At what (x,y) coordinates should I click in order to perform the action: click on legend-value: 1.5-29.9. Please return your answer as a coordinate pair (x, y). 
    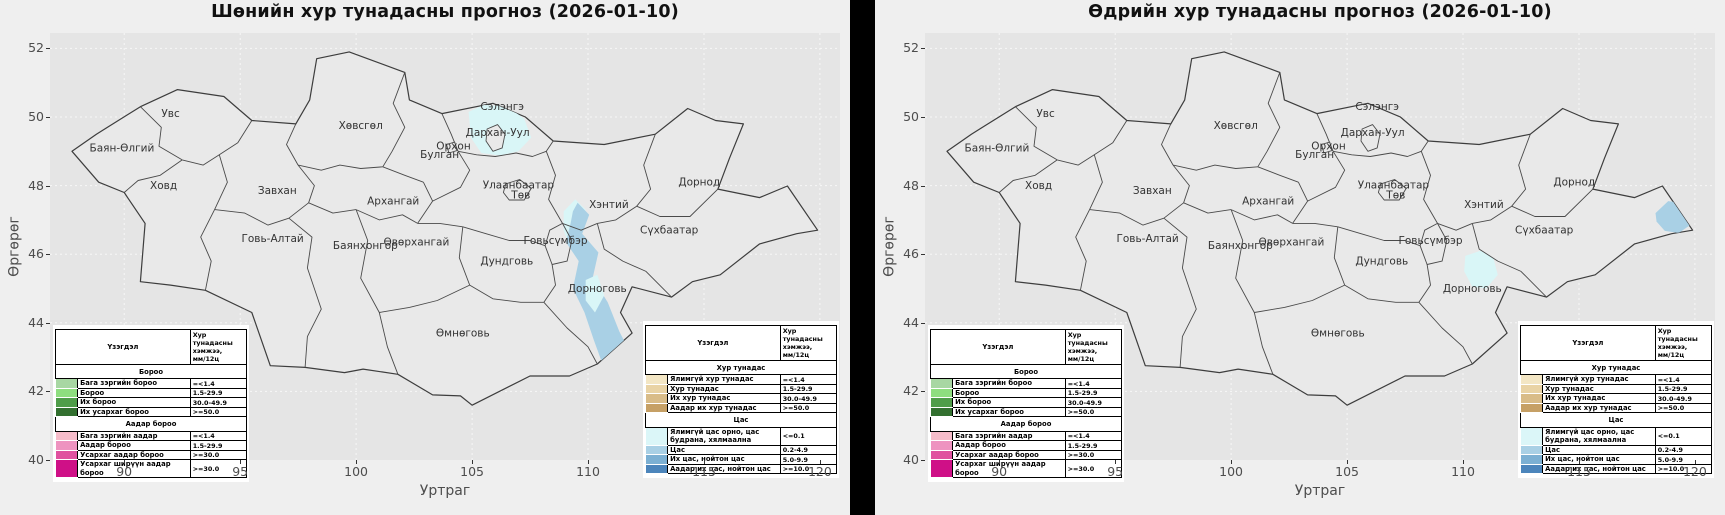
    Looking at the image, I should click on (808, 389).